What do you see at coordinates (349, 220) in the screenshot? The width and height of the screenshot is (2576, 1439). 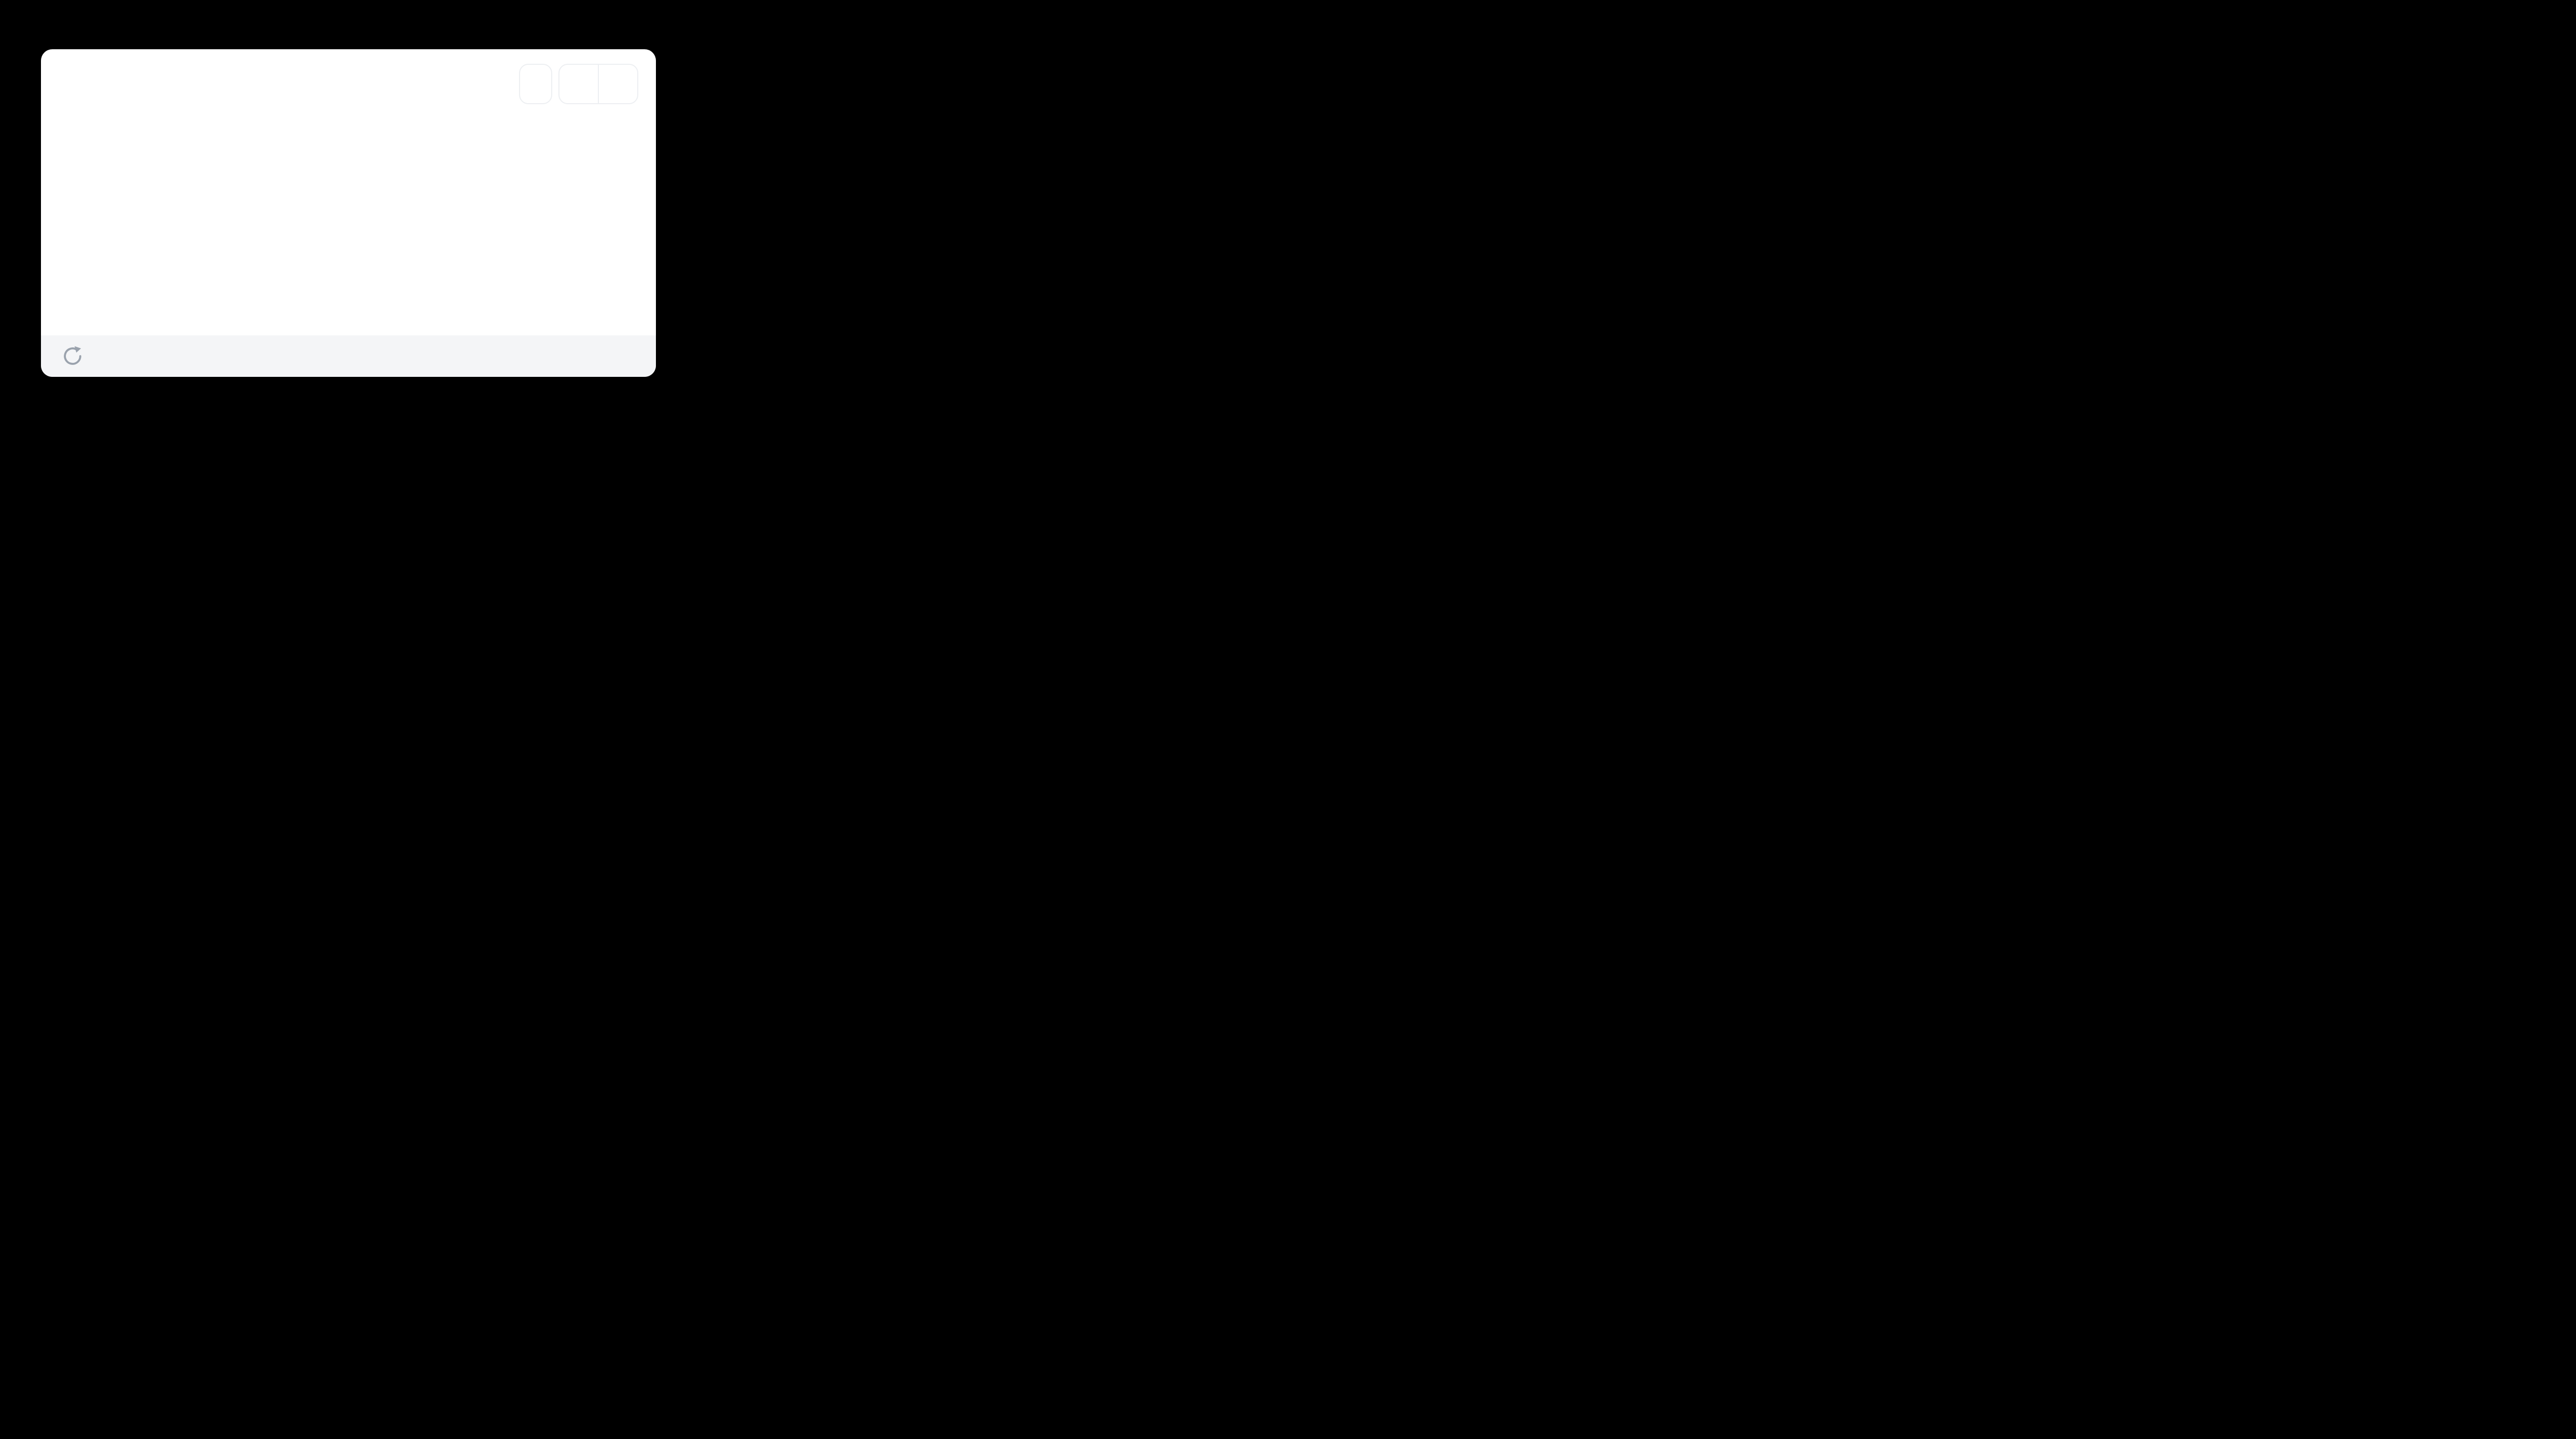 I see `card-chart-area` at bounding box center [349, 220].